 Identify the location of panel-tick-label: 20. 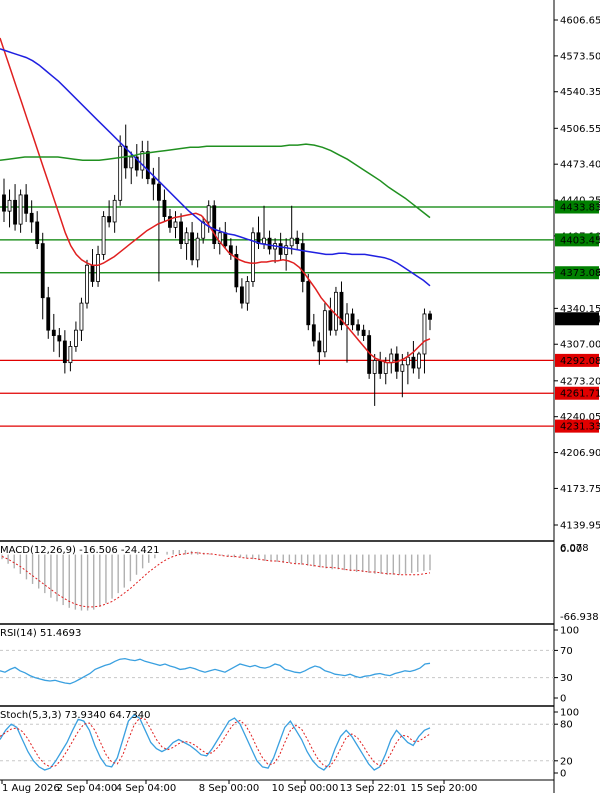
(566, 761).